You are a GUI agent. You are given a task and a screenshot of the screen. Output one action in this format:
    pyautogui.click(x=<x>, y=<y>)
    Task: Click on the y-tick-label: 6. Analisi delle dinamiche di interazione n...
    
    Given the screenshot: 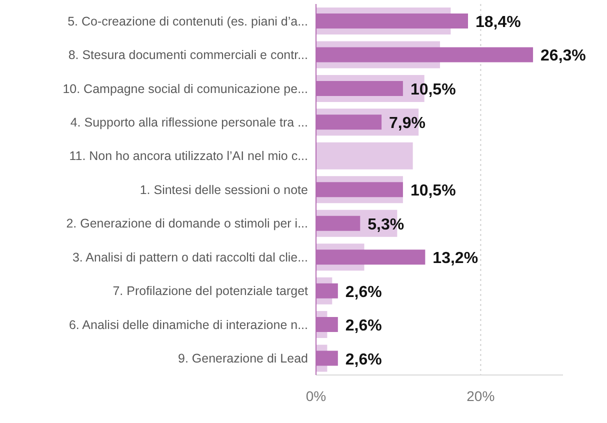 What is the action you would take?
    pyautogui.click(x=188, y=325)
    